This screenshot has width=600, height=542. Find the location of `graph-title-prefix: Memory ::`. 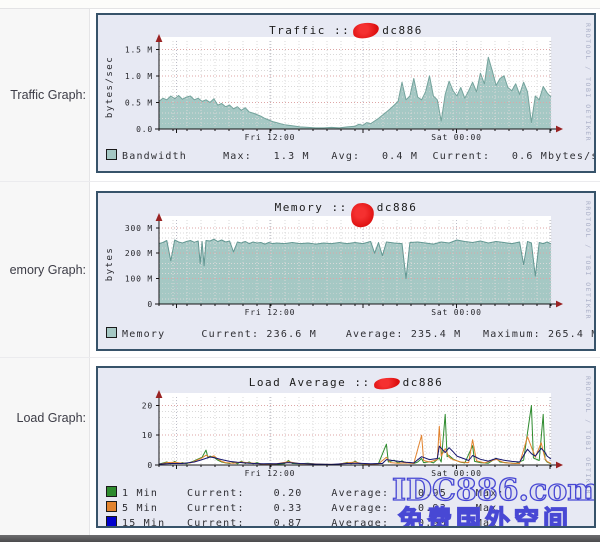

graph-title-prefix: Memory :: is located at coordinates (311, 207).